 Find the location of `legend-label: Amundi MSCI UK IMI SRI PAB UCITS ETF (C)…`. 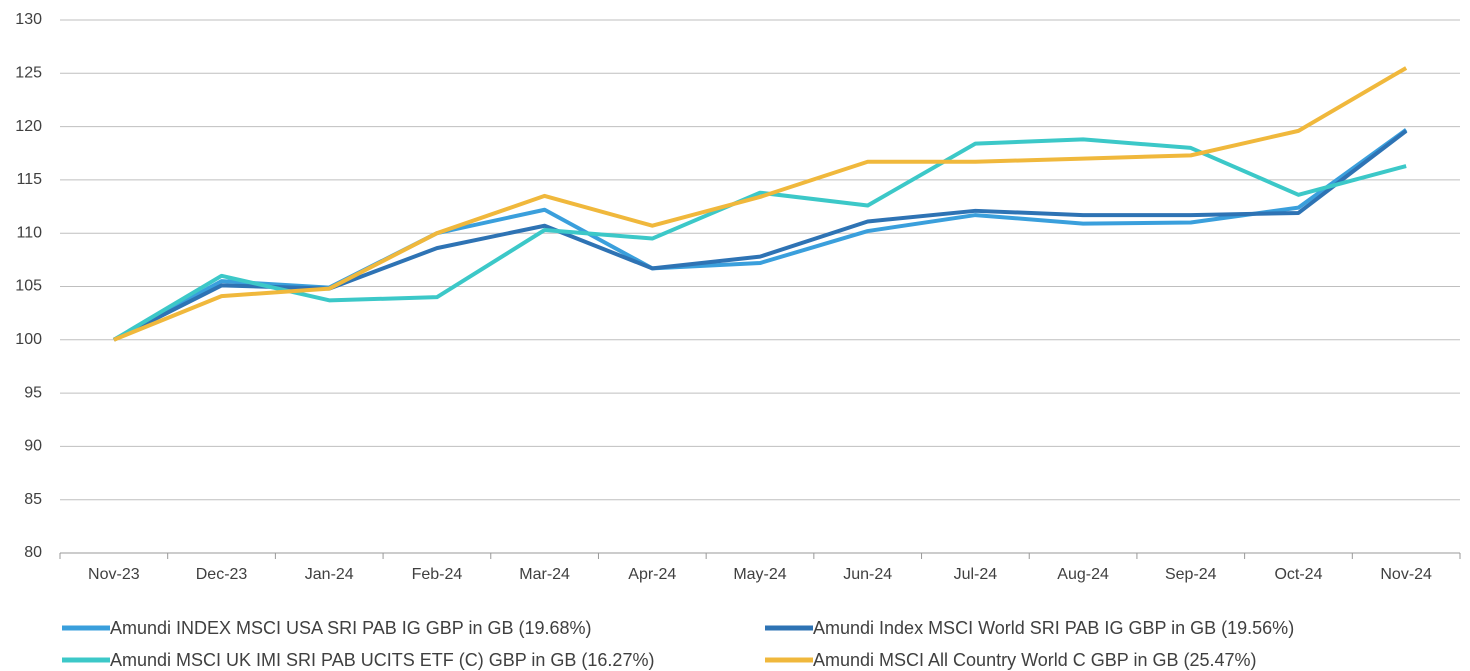

legend-label: Amundi MSCI UK IMI SRI PAB UCITS ETF (C)… is located at coordinates (382, 660).